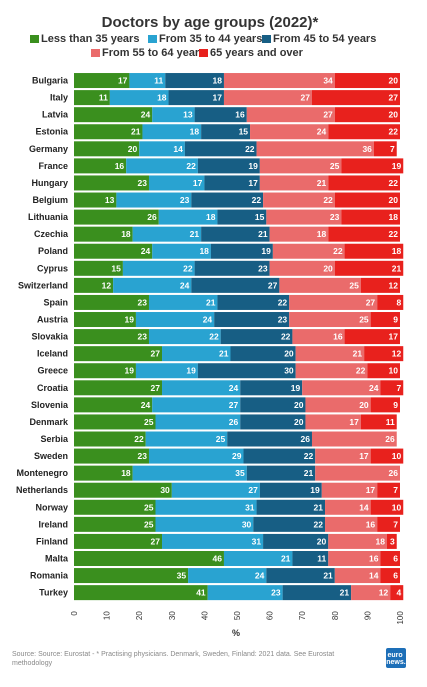  Describe the element at coordinates (188, 115) in the screenshot. I see `data-label: 13` at that location.